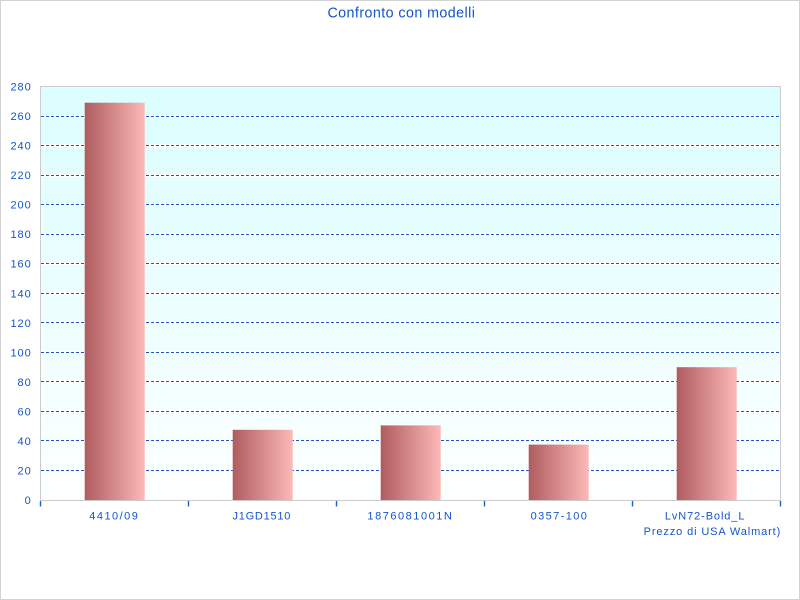 The image size is (800, 600). I want to click on svg-text: 120, so click(20, 324).